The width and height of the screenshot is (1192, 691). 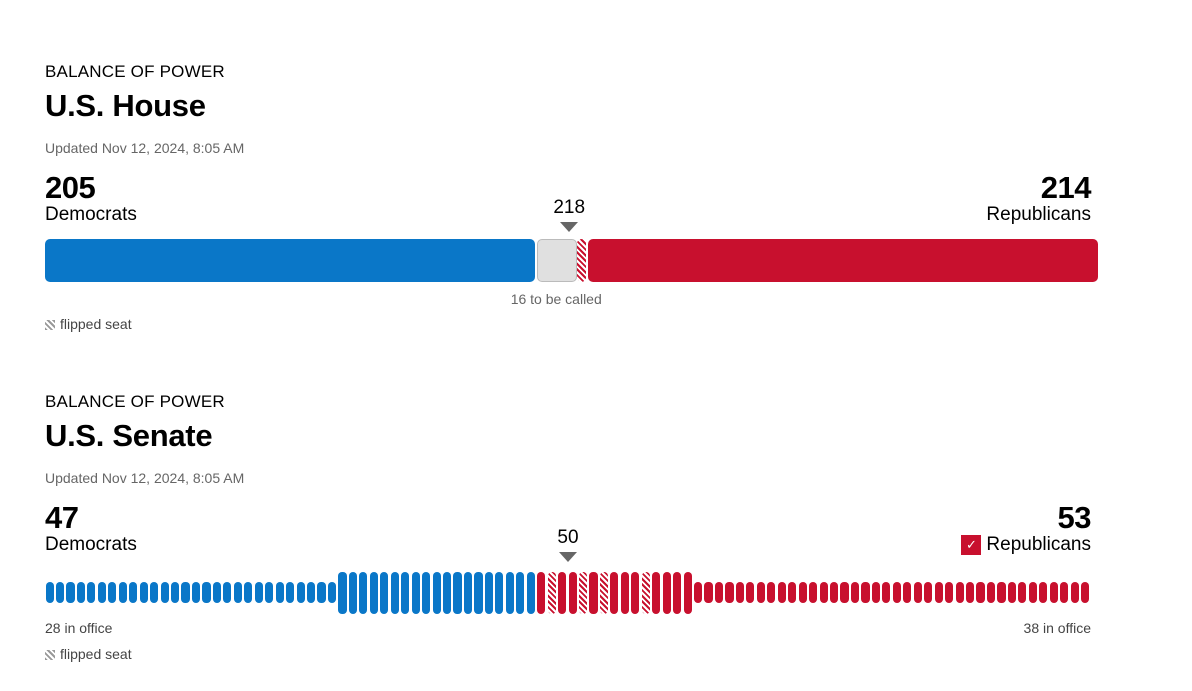 What do you see at coordinates (843, 260) in the screenshot?
I see `house-rep-segment` at bounding box center [843, 260].